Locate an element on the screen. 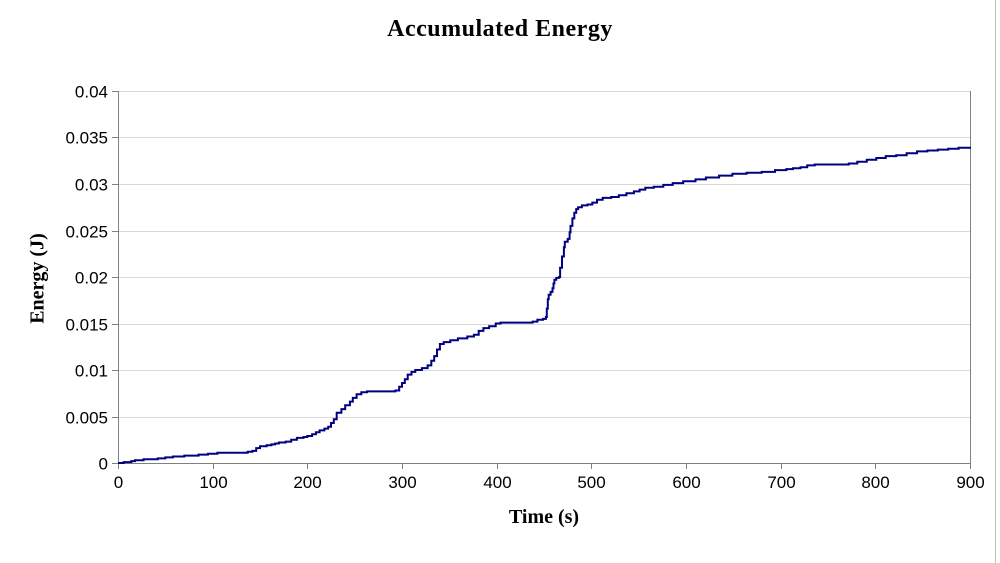  chart-title: Accumulated Energy is located at coordinates (500, 29).